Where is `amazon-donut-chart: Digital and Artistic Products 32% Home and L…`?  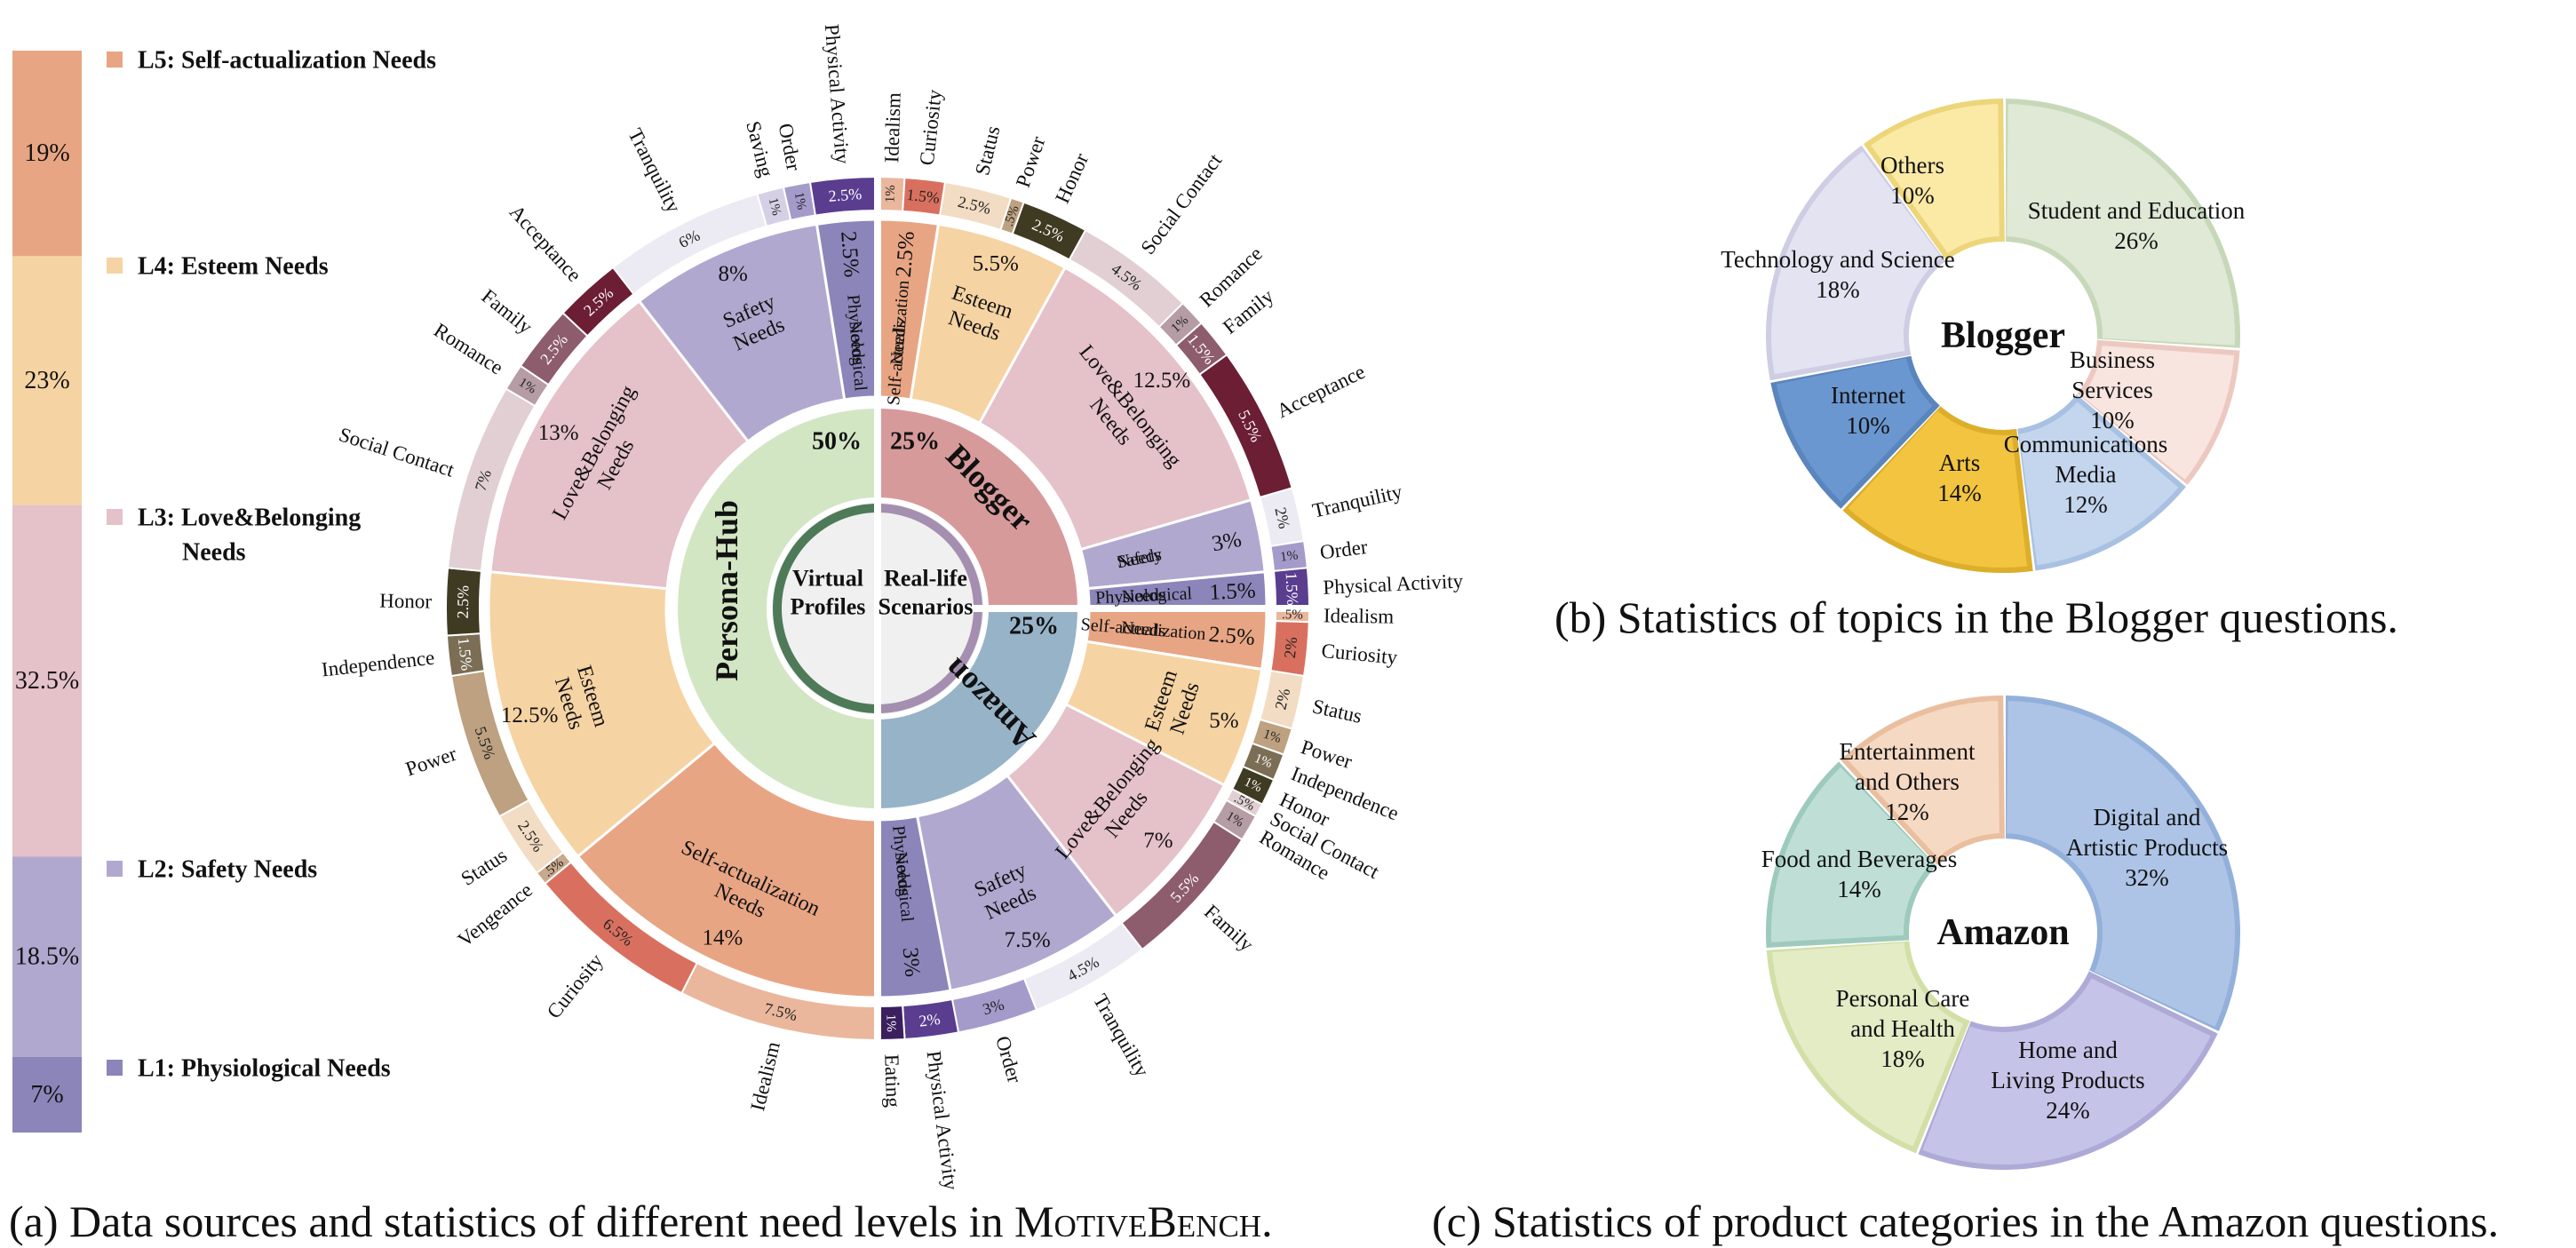 amazon-donut-chart: Digital and Artistic Products 32% Home and L… is located at coordinates (2002, 932).